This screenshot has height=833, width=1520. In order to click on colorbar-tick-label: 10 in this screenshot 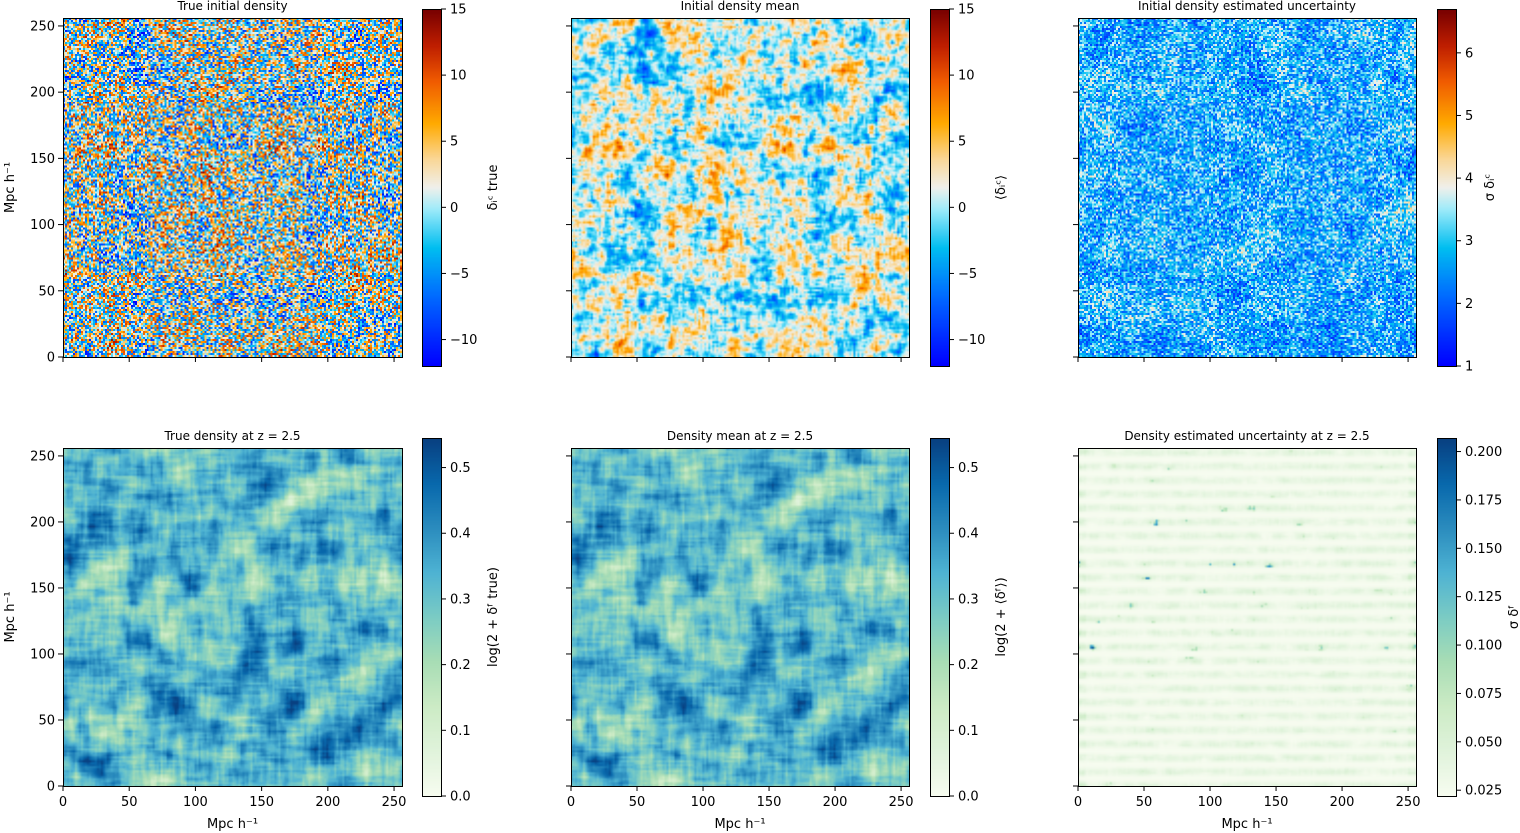, I will do `click(966, 76)`.